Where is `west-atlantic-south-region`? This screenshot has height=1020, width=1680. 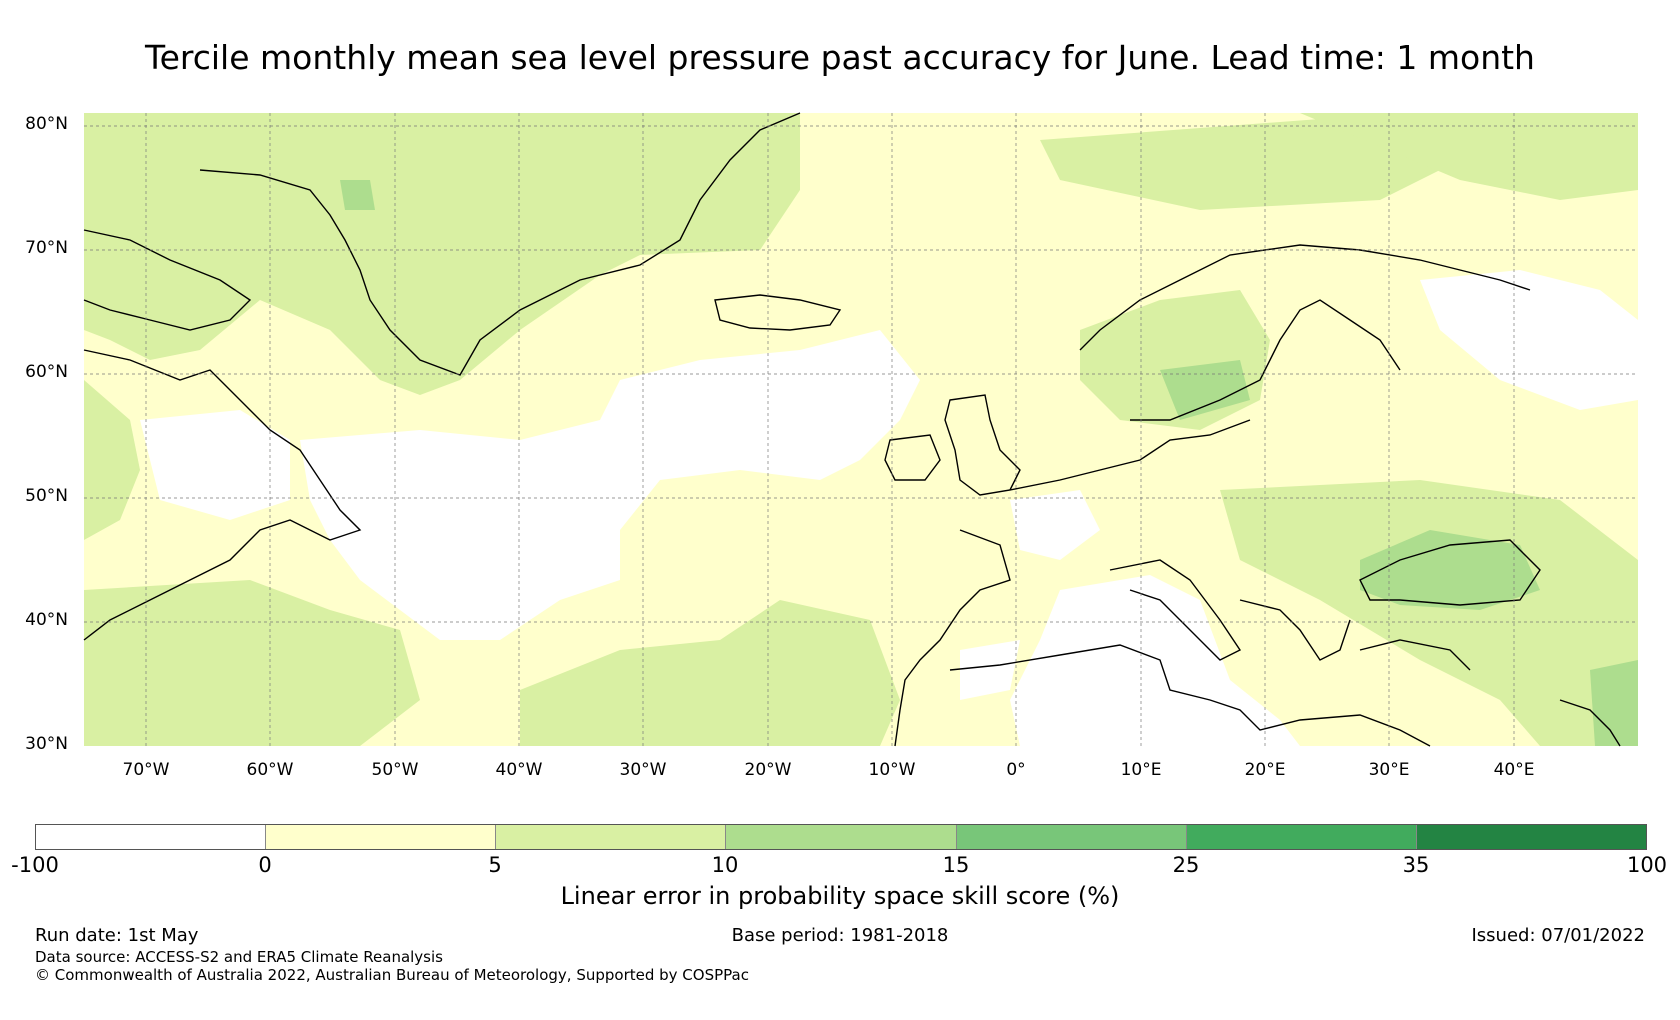 west-atlantic-south-region is located at coordinates (252, 663).